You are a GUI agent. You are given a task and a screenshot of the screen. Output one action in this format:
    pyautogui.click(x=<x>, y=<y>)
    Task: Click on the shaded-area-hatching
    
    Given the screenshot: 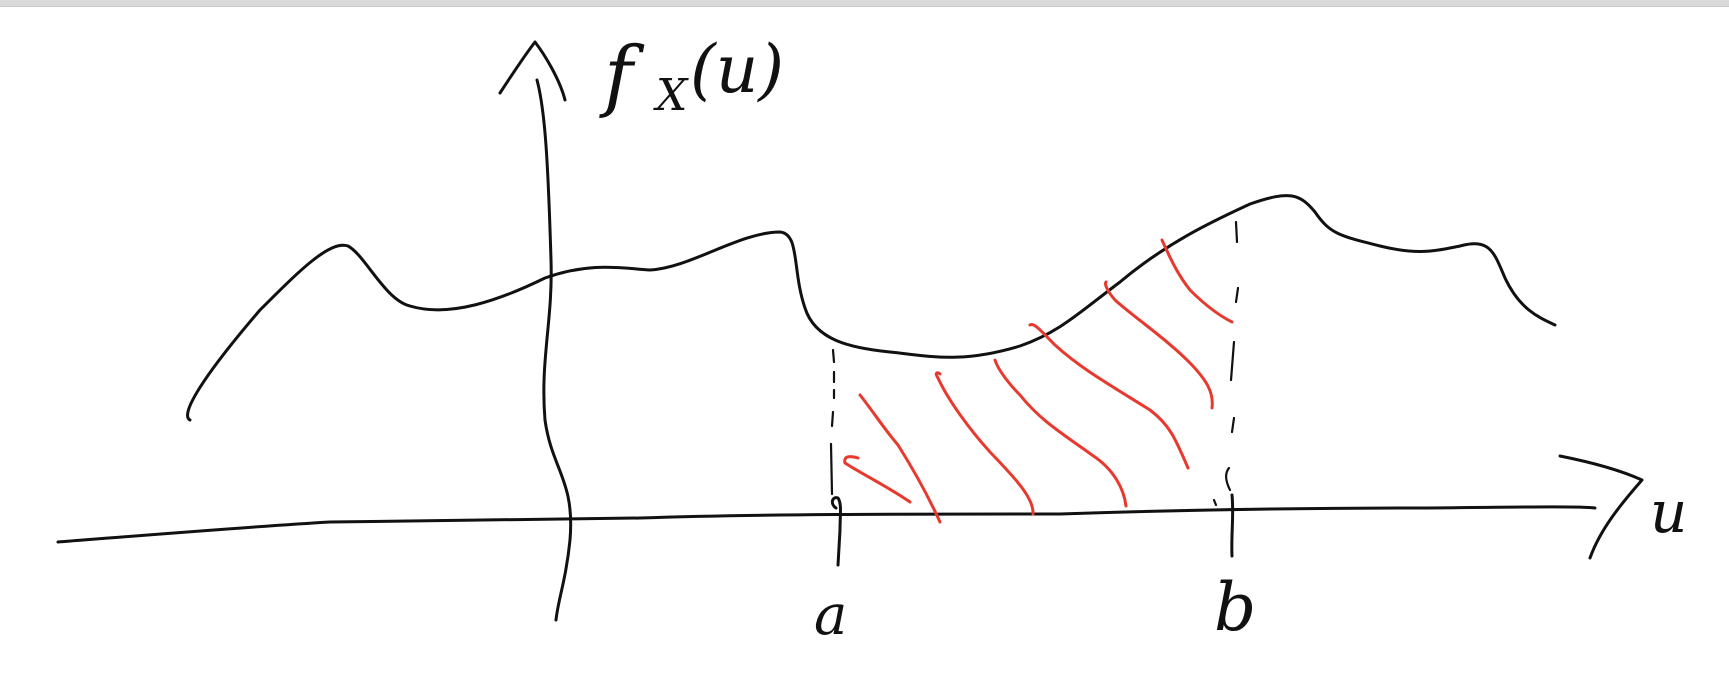 What is the action you would take?
    pyautogui.click(x=1038, y=381)
    